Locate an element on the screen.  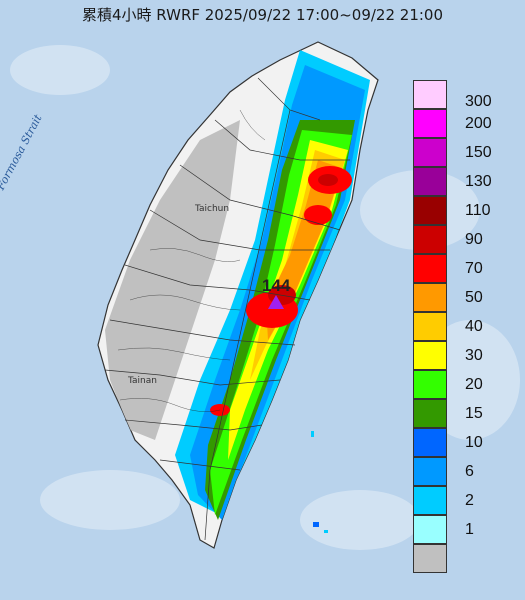
legend-label: 40 is located at coordinates (474, 326).